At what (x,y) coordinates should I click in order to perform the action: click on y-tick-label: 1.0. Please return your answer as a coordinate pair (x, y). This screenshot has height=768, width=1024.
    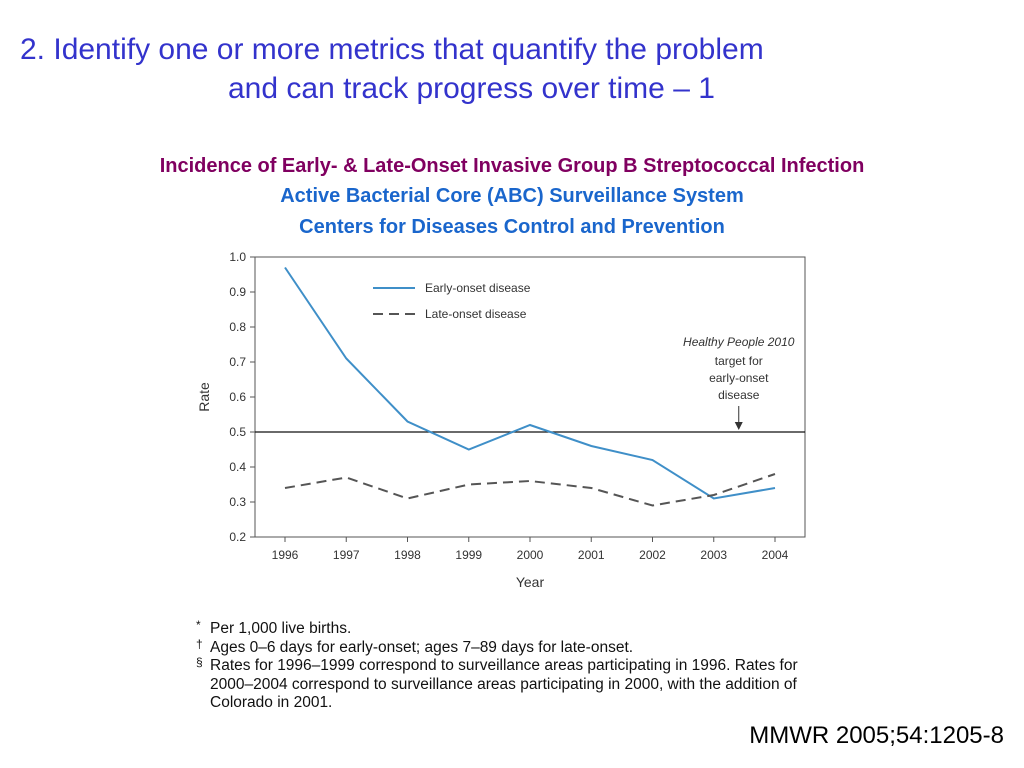
    Looking at the image, I should click on (237, 257).